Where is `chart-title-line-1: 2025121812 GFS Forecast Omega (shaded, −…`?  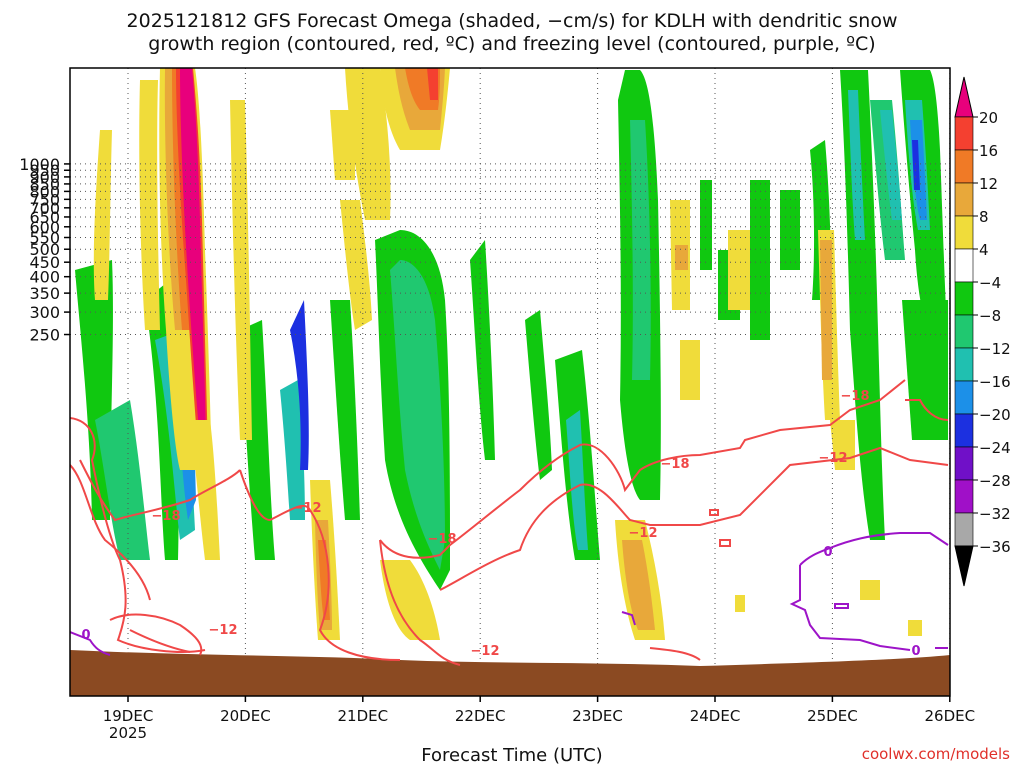 chart-title-line-1: 2025121812 GFS Forecast Omega (shaded, −… is located at coordinates (512, 21).